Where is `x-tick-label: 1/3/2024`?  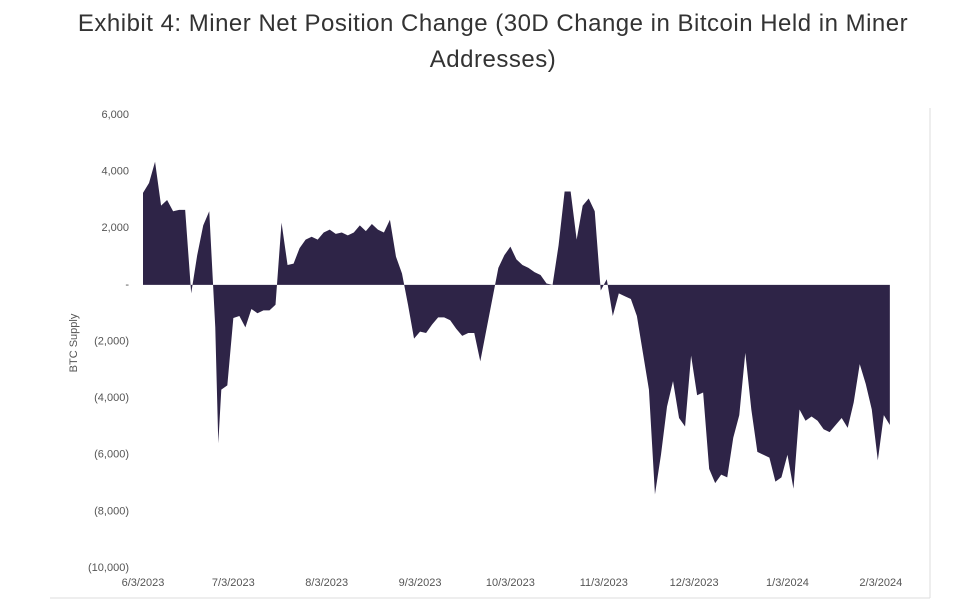 x-tick-label: 1/3/2024 is located at coordinates (787, 583).